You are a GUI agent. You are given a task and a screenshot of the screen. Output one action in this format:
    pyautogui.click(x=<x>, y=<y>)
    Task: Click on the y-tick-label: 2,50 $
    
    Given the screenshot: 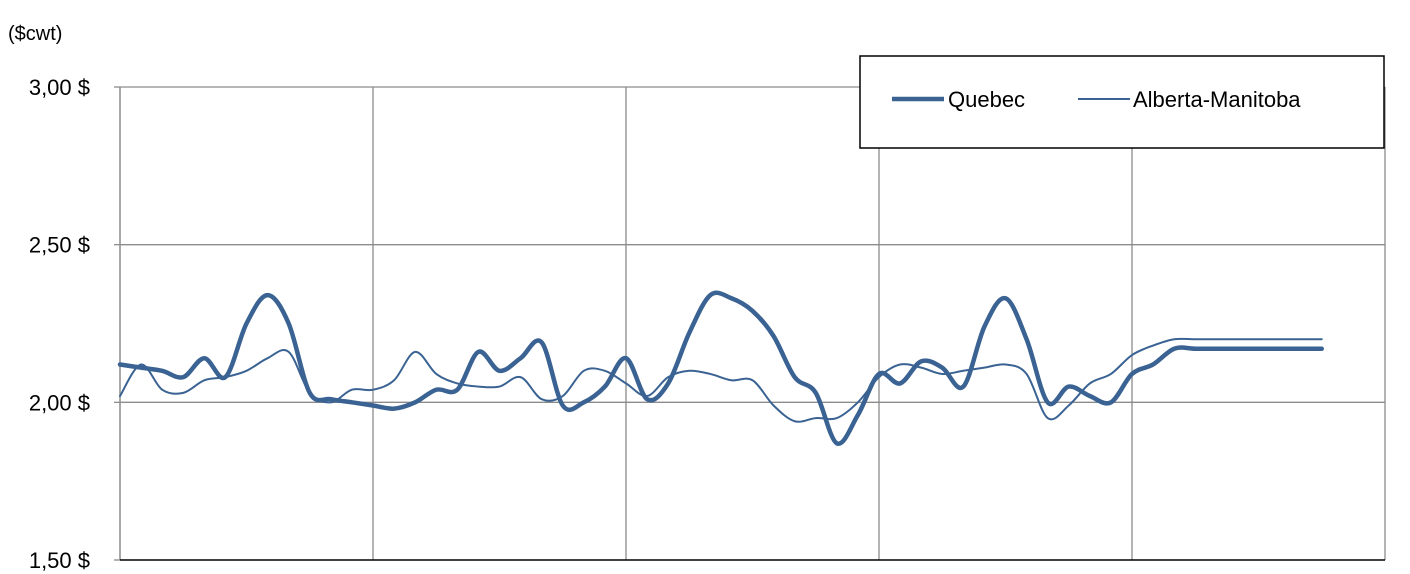 What is the action you would take?
    pyautogui.click(x=59, y=245)
    